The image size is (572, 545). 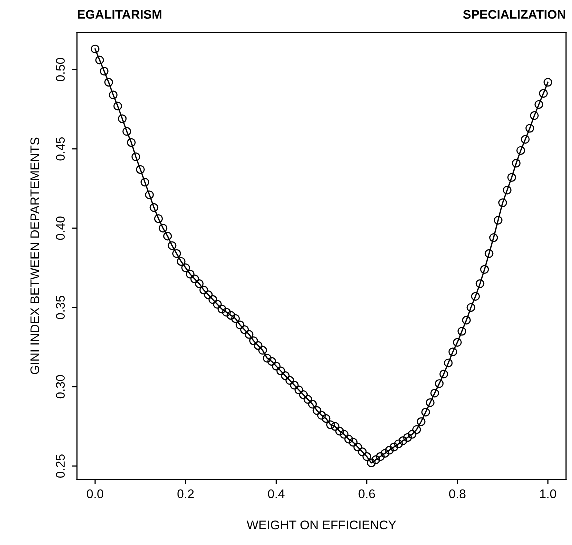 I want to click on y-tick-label: 0.50, so click(x=61, y=70).